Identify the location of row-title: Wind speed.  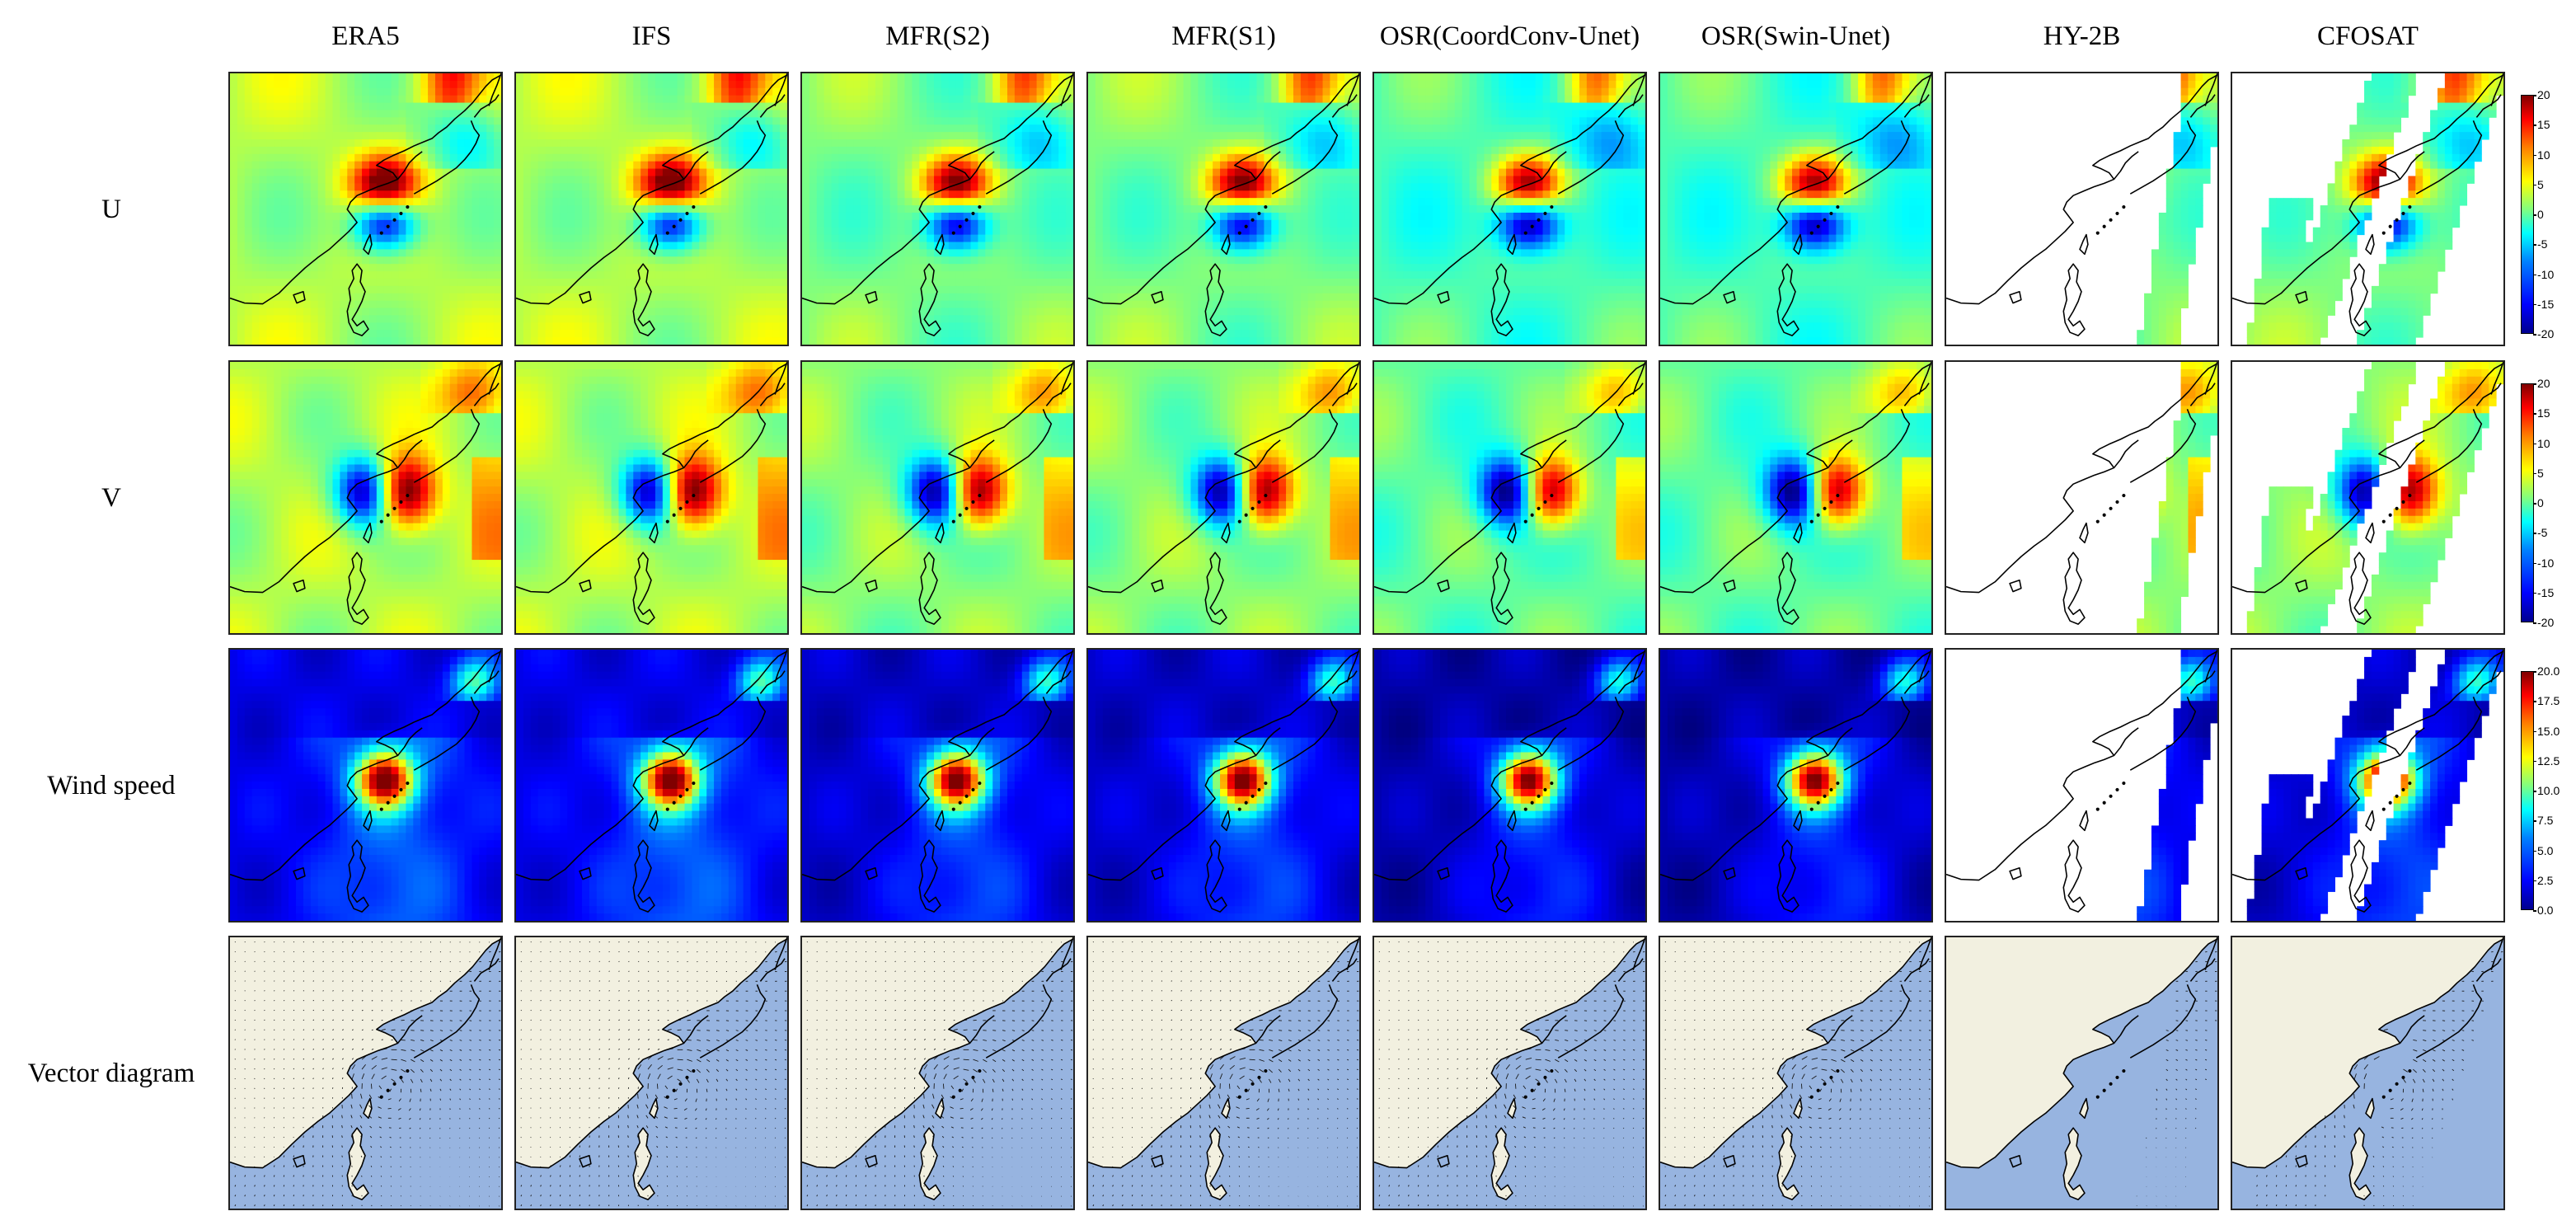
(111, 786).